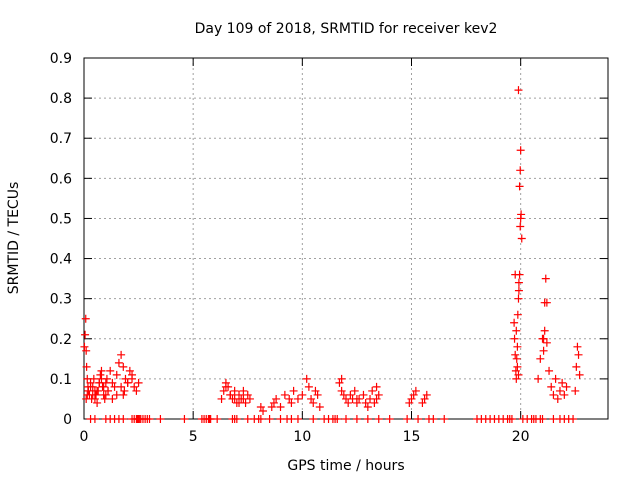  I want to click on y-tick-label: 0.8, so click(61, 99).